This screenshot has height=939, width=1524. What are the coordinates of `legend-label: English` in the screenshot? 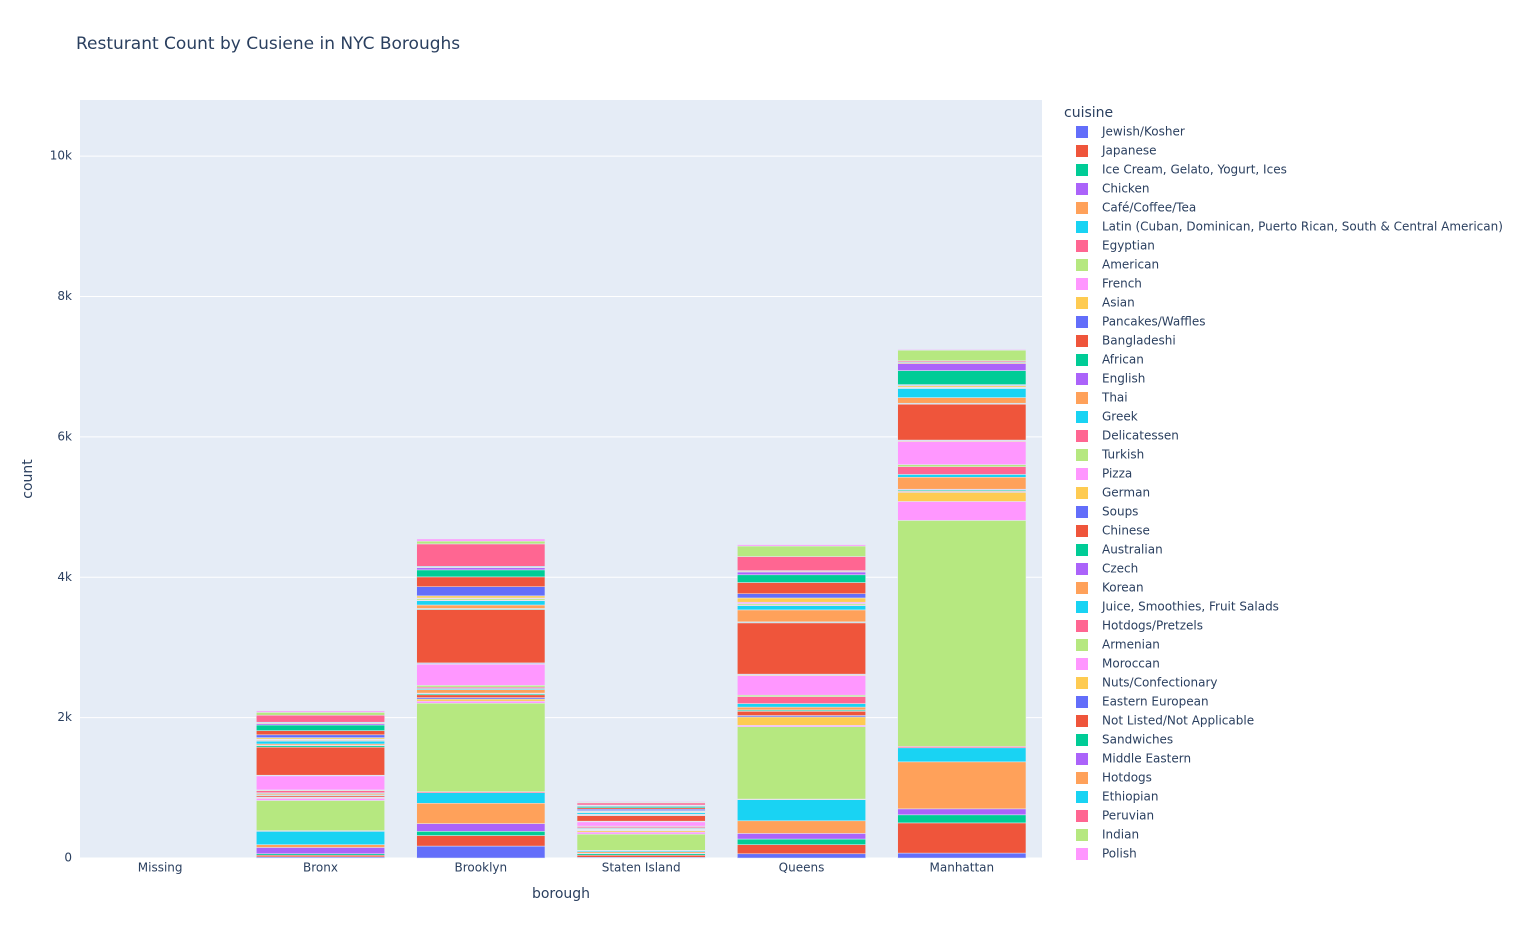 It's located at (1123, 379).